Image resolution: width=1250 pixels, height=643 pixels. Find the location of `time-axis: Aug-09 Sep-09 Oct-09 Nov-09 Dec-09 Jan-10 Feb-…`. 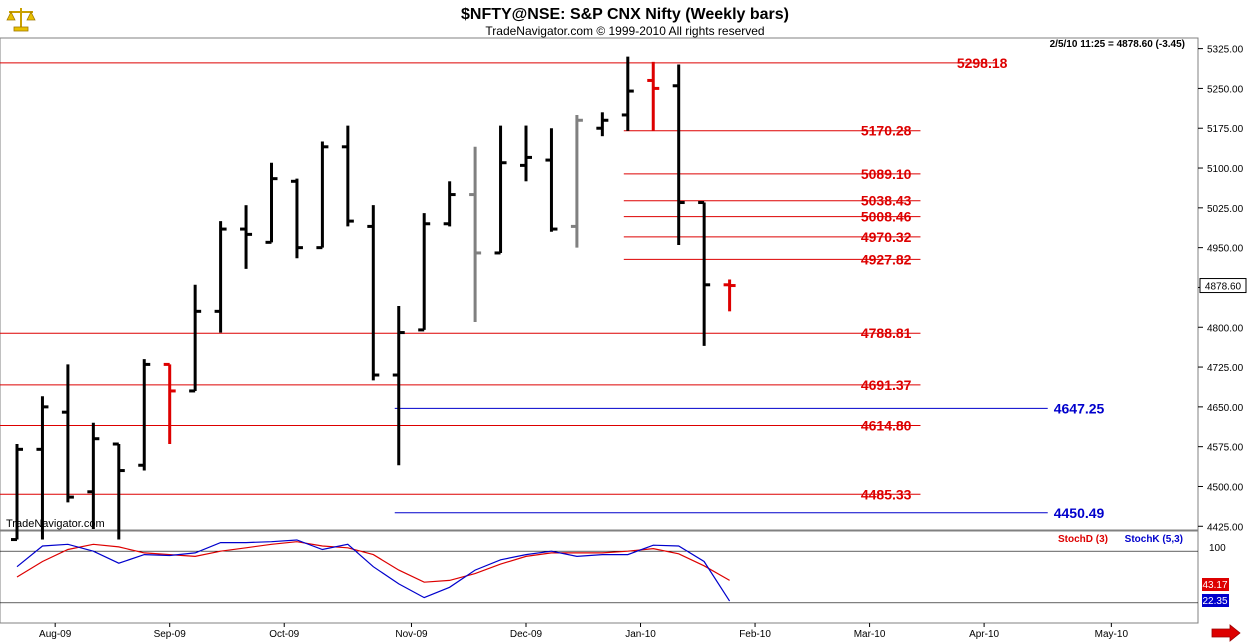

time-axis: Aug-09 Sep-09 Oct-09 Nov-09 Dec-09 Jan-10 Feb-… is located at coordinates (599, 631).